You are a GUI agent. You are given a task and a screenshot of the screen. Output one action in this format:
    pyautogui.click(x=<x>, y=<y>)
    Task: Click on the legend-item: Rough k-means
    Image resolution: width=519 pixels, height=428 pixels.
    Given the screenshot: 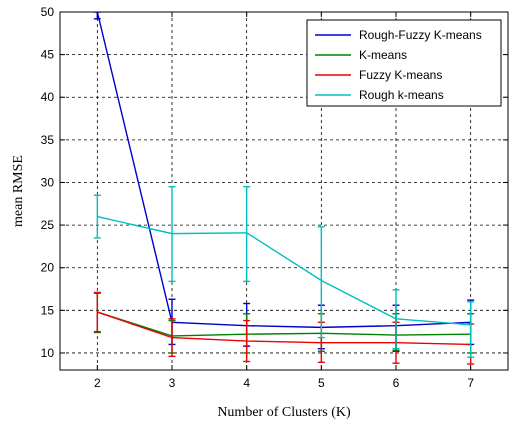 What is the action you would take?
    pyautogui.click(x=379, y=95)
    